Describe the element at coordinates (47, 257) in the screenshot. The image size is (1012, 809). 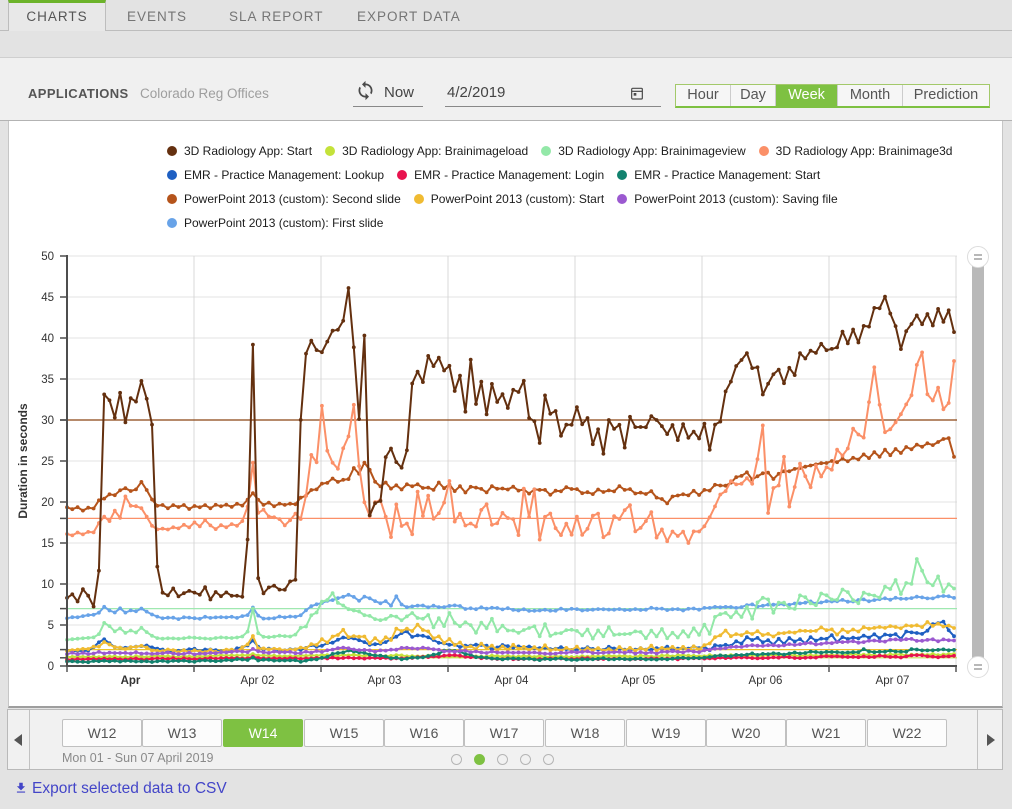
I see `svg-text: 50` at that location.